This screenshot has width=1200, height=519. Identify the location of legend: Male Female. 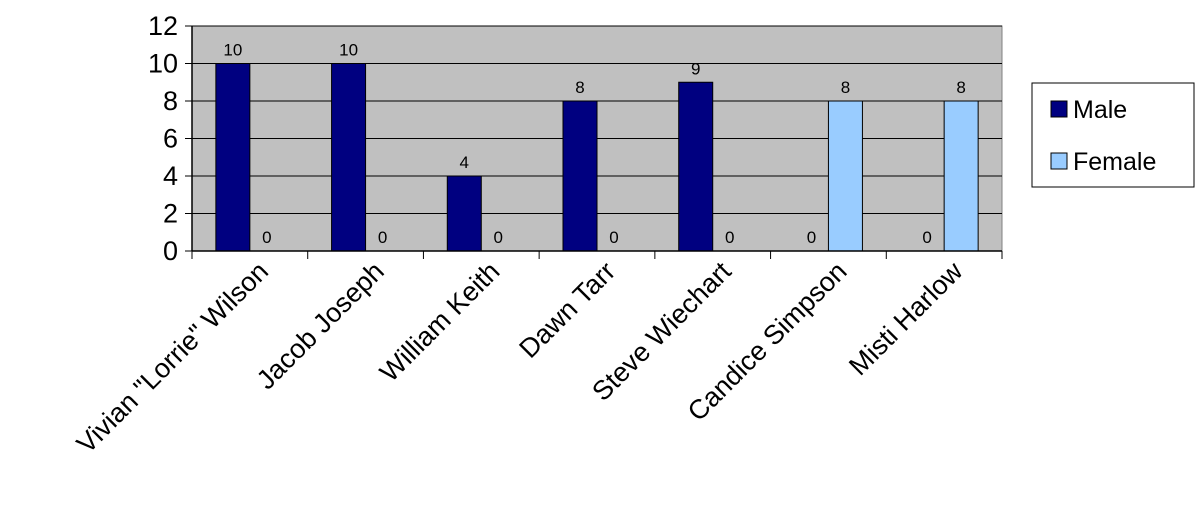
(1113, 135).